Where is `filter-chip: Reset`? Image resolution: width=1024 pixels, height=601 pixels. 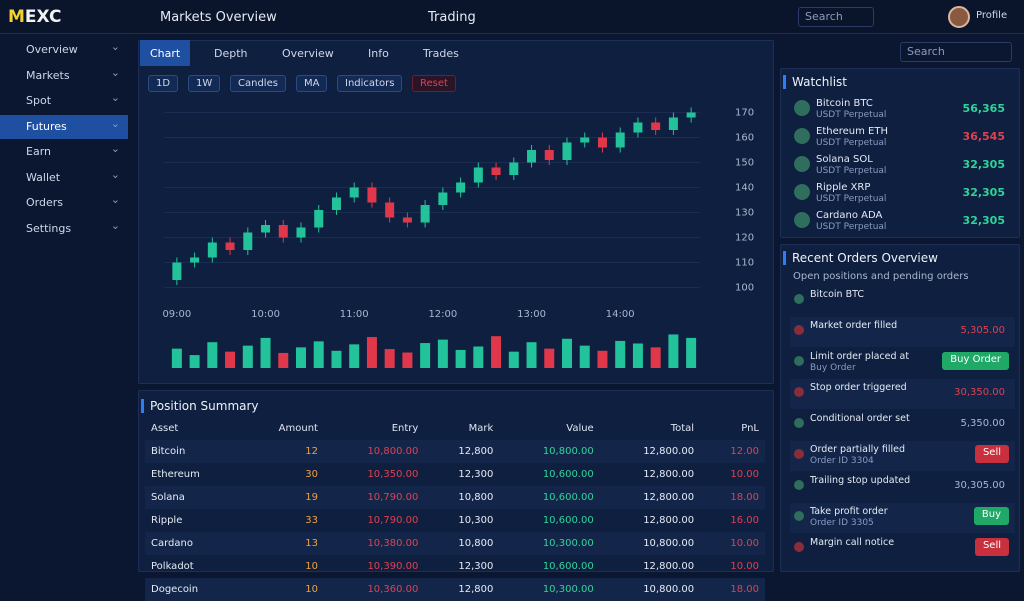
filter-chip: Reset is located at coordinates (434, 83).